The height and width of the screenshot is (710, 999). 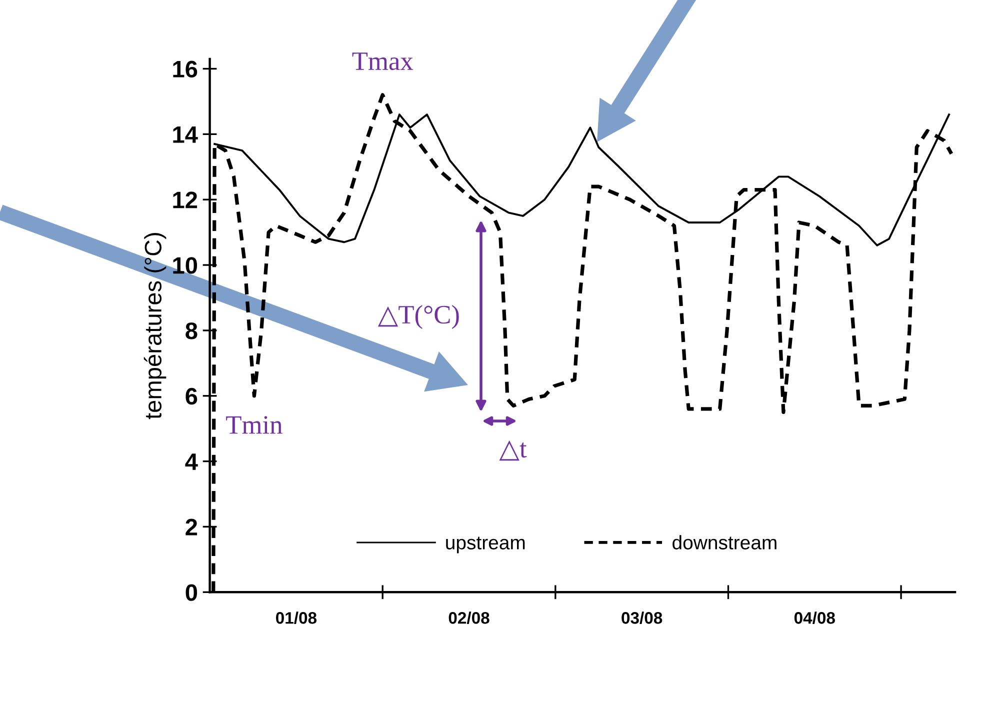 What do you see at coordinates (383, 61) in the screenshot?
I see `annotation: Tmax` at bounding box center [383, 61].